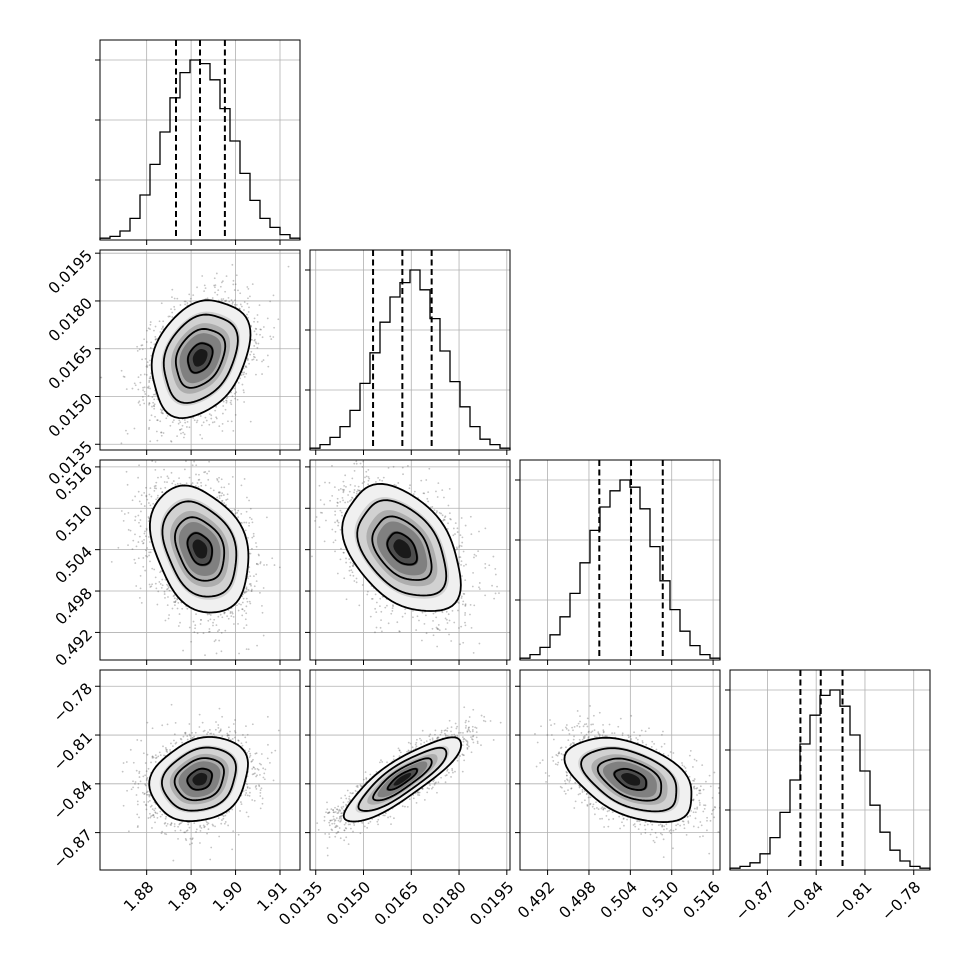  Describe the element at coordinates (70, 271) in the screenshot. I see `y-tick-label: 0.0195` at that location.